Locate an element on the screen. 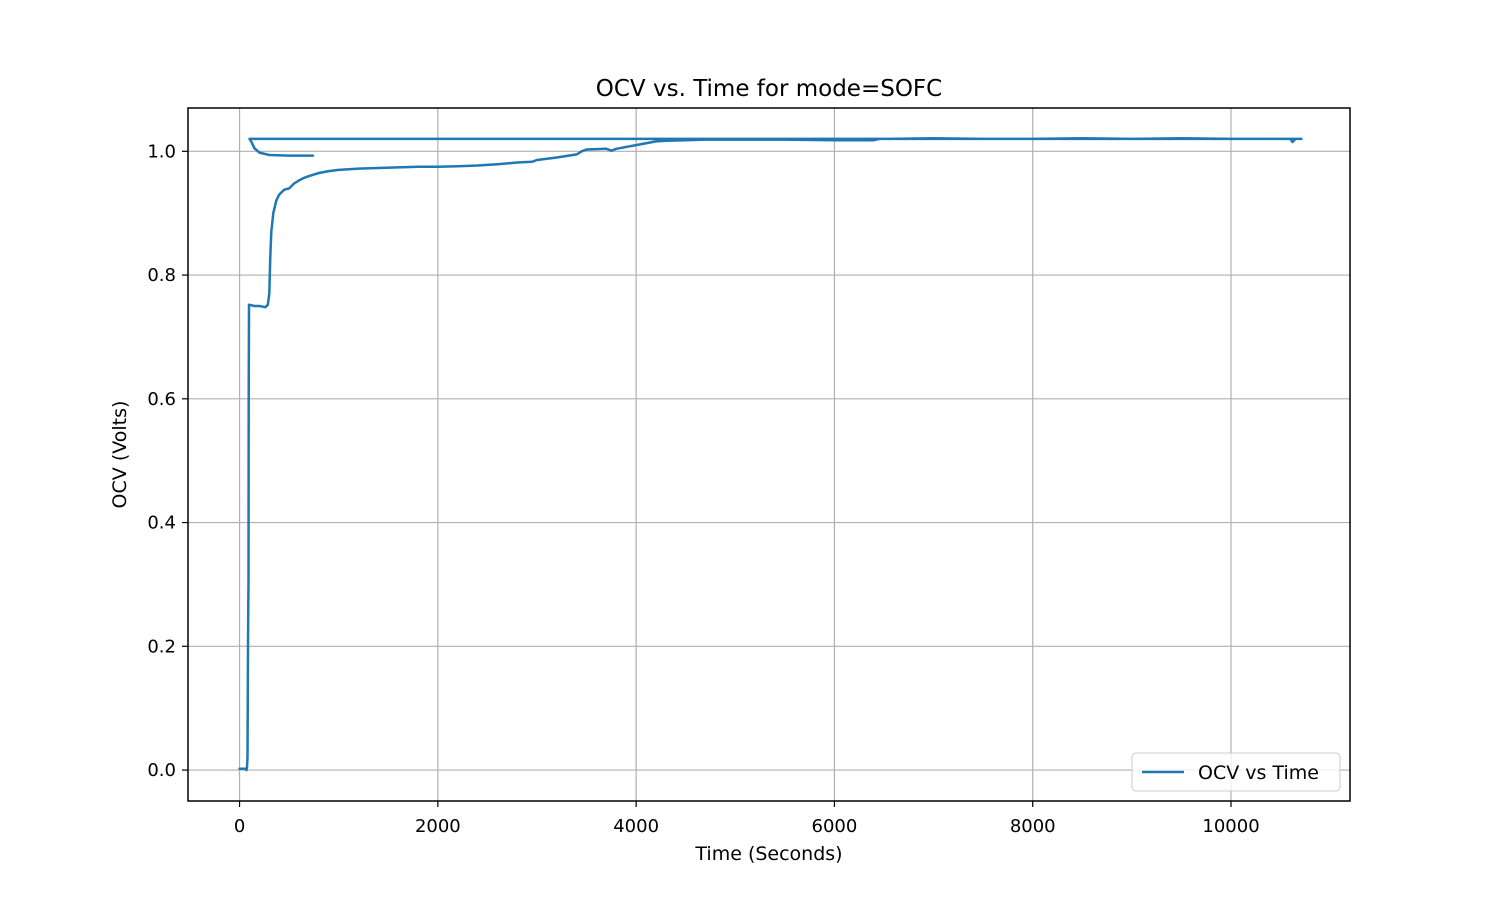 The image size is (1500, 904). x-tick-label: 8000 is located at coordinates (1033, 826).